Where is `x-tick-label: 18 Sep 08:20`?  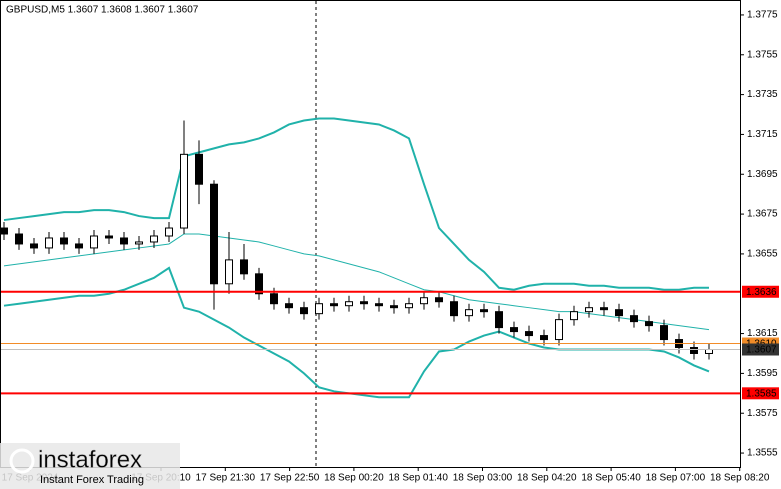
x-tick-label: 18 Sep 08:20 is located at coordinates (740, 478).